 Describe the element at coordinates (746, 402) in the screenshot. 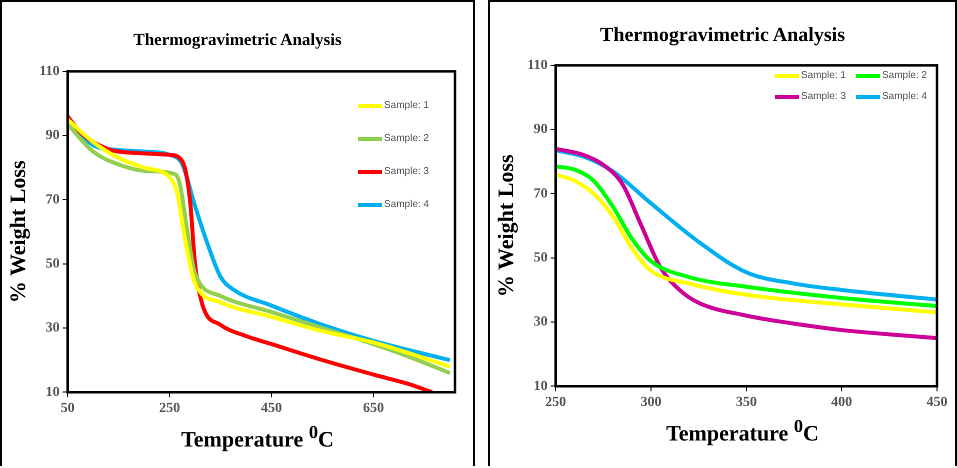

I see `x-tick-label: 350` at that location.